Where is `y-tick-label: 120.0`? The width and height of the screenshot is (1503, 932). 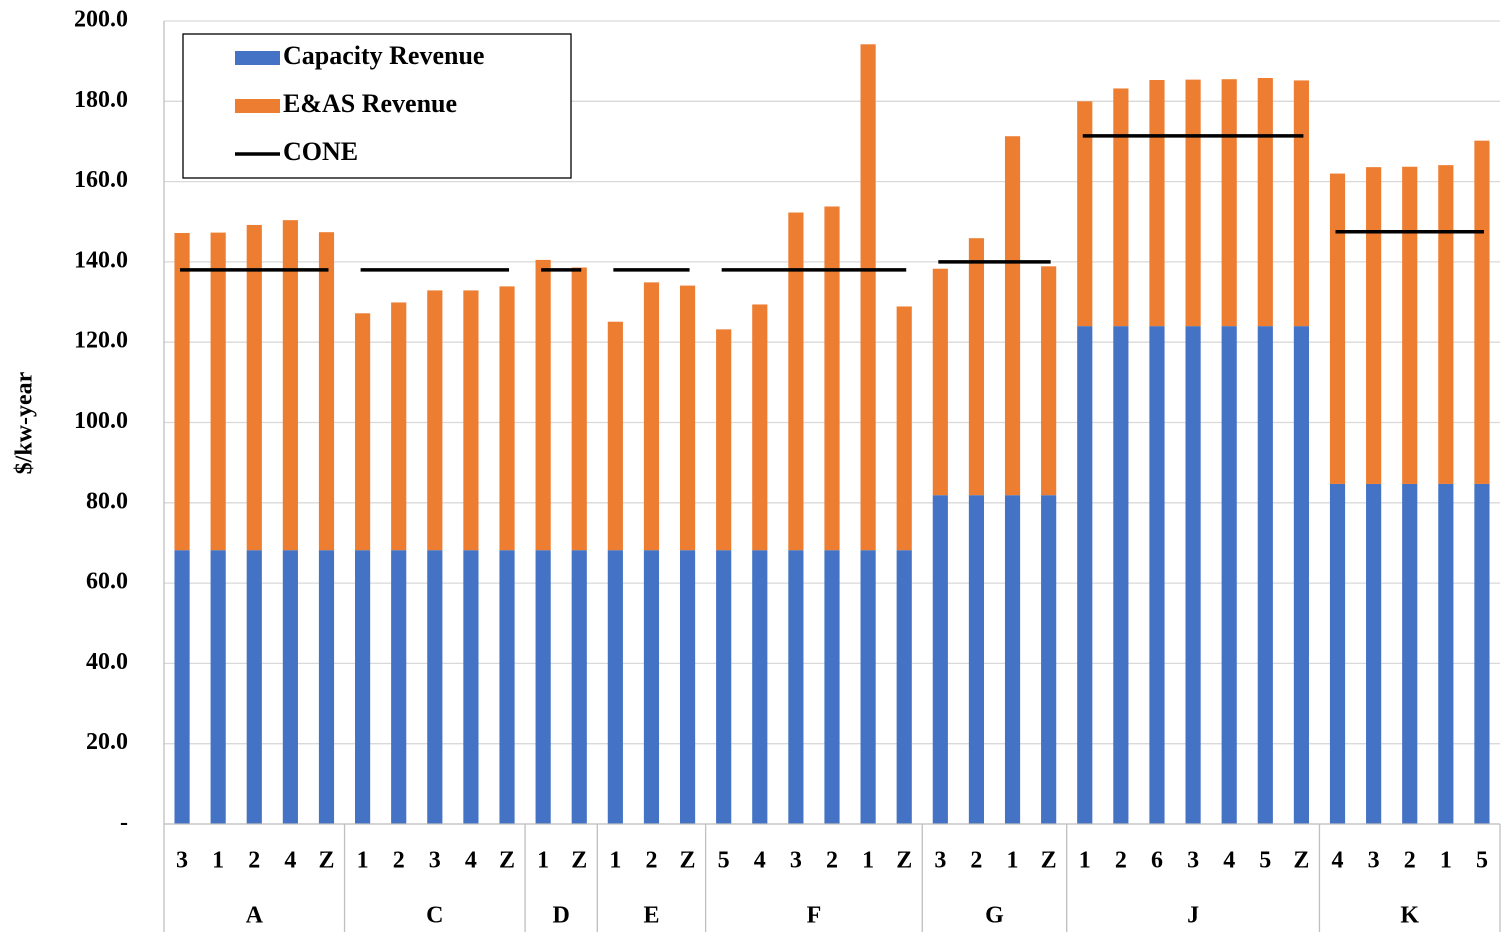
y-tick-label: 120.0 is located at coordinates (101, 341).